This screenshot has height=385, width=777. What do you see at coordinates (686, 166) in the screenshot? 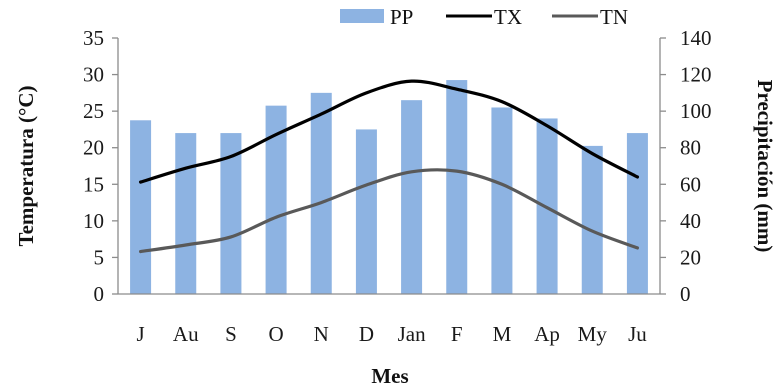
I see `right-ticks: 0 20 40 60 80 100 120 140` at bounding box center [686, 166].